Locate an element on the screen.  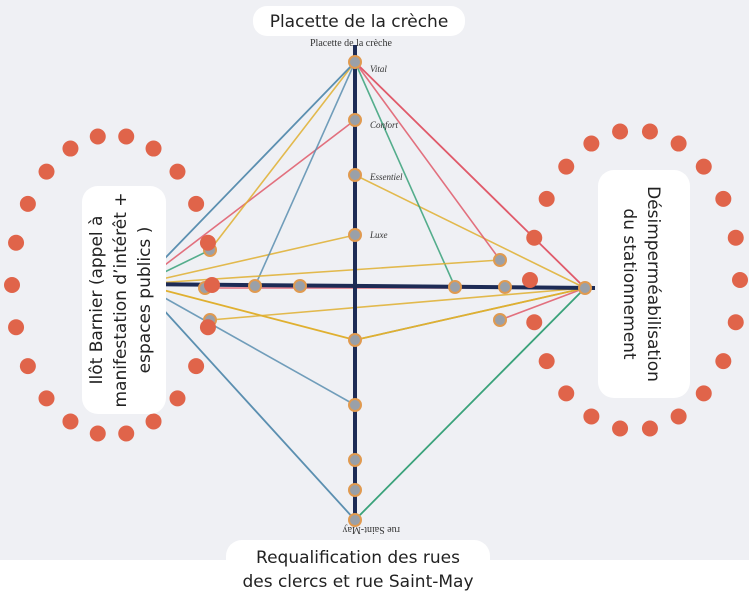
left-label: espaces publics ) is located at coordinates (145, 300).